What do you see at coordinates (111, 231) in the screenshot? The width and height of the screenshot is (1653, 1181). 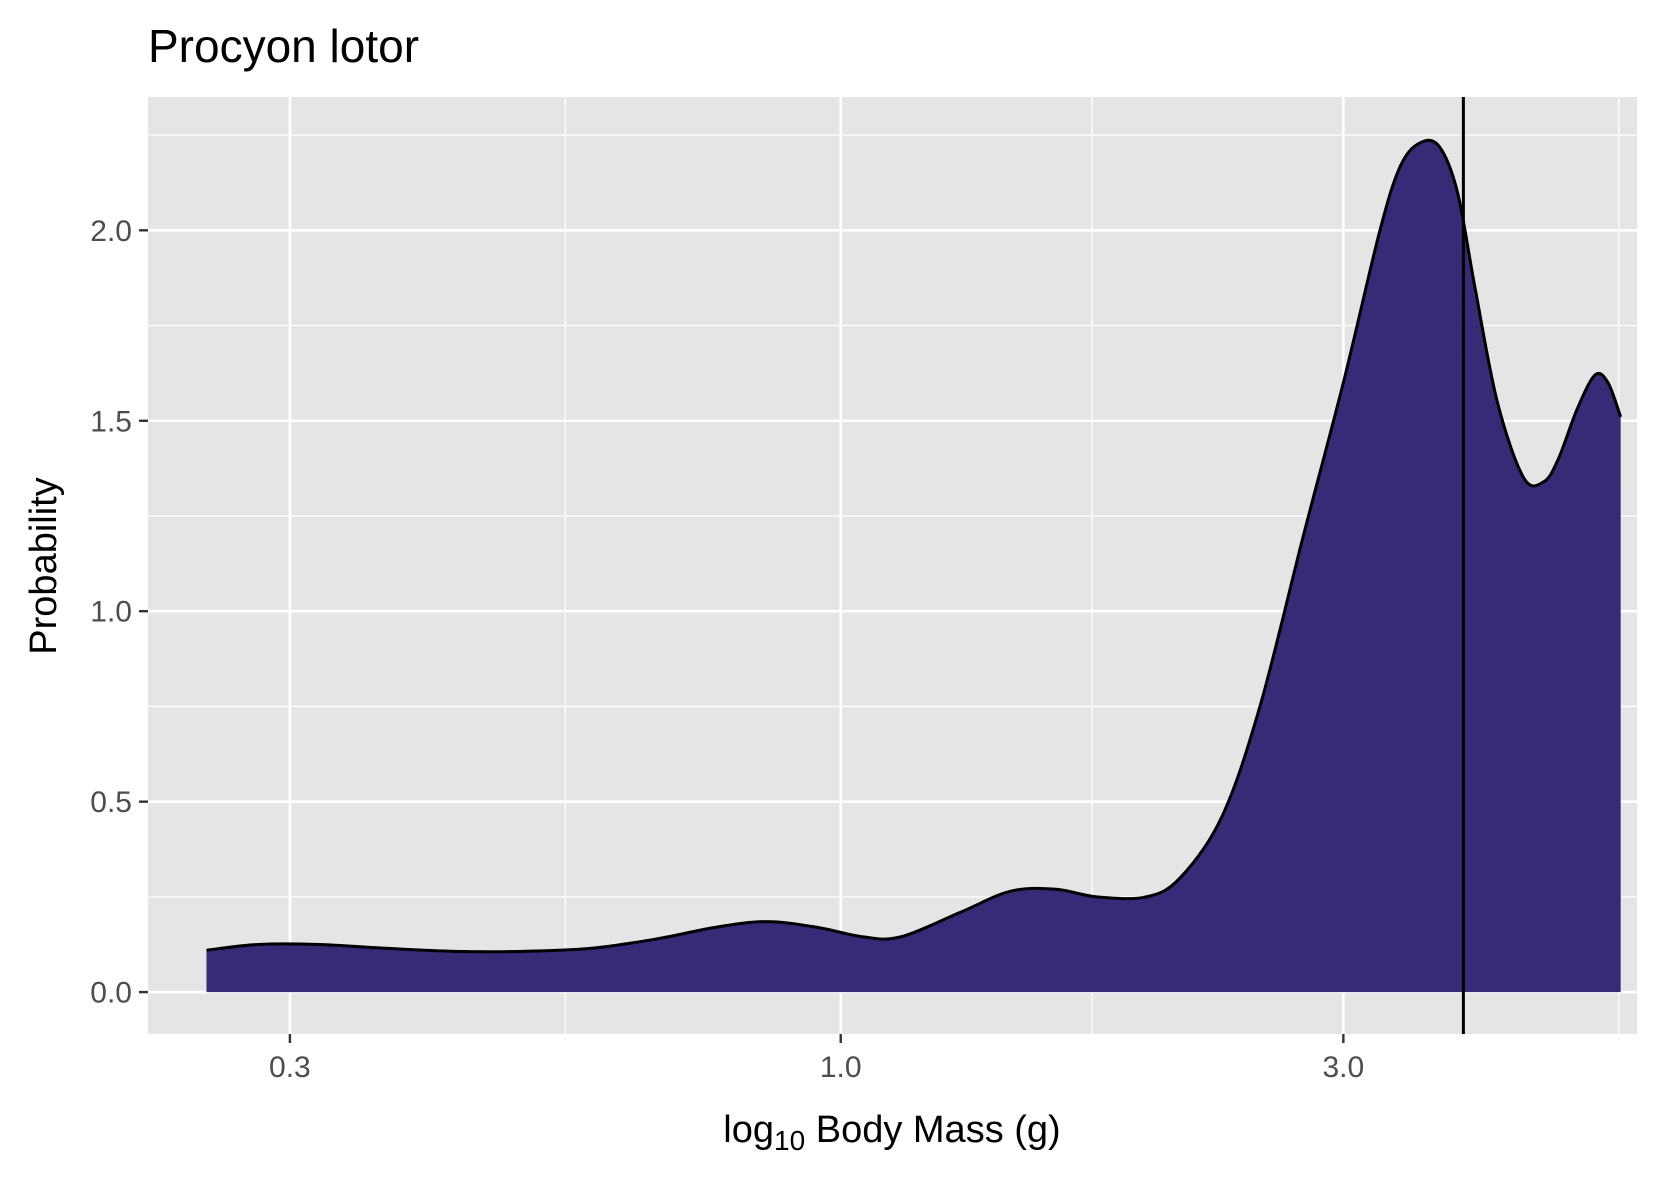 I see `y-tick-label: 2.0` at bounding box center [111, 231].